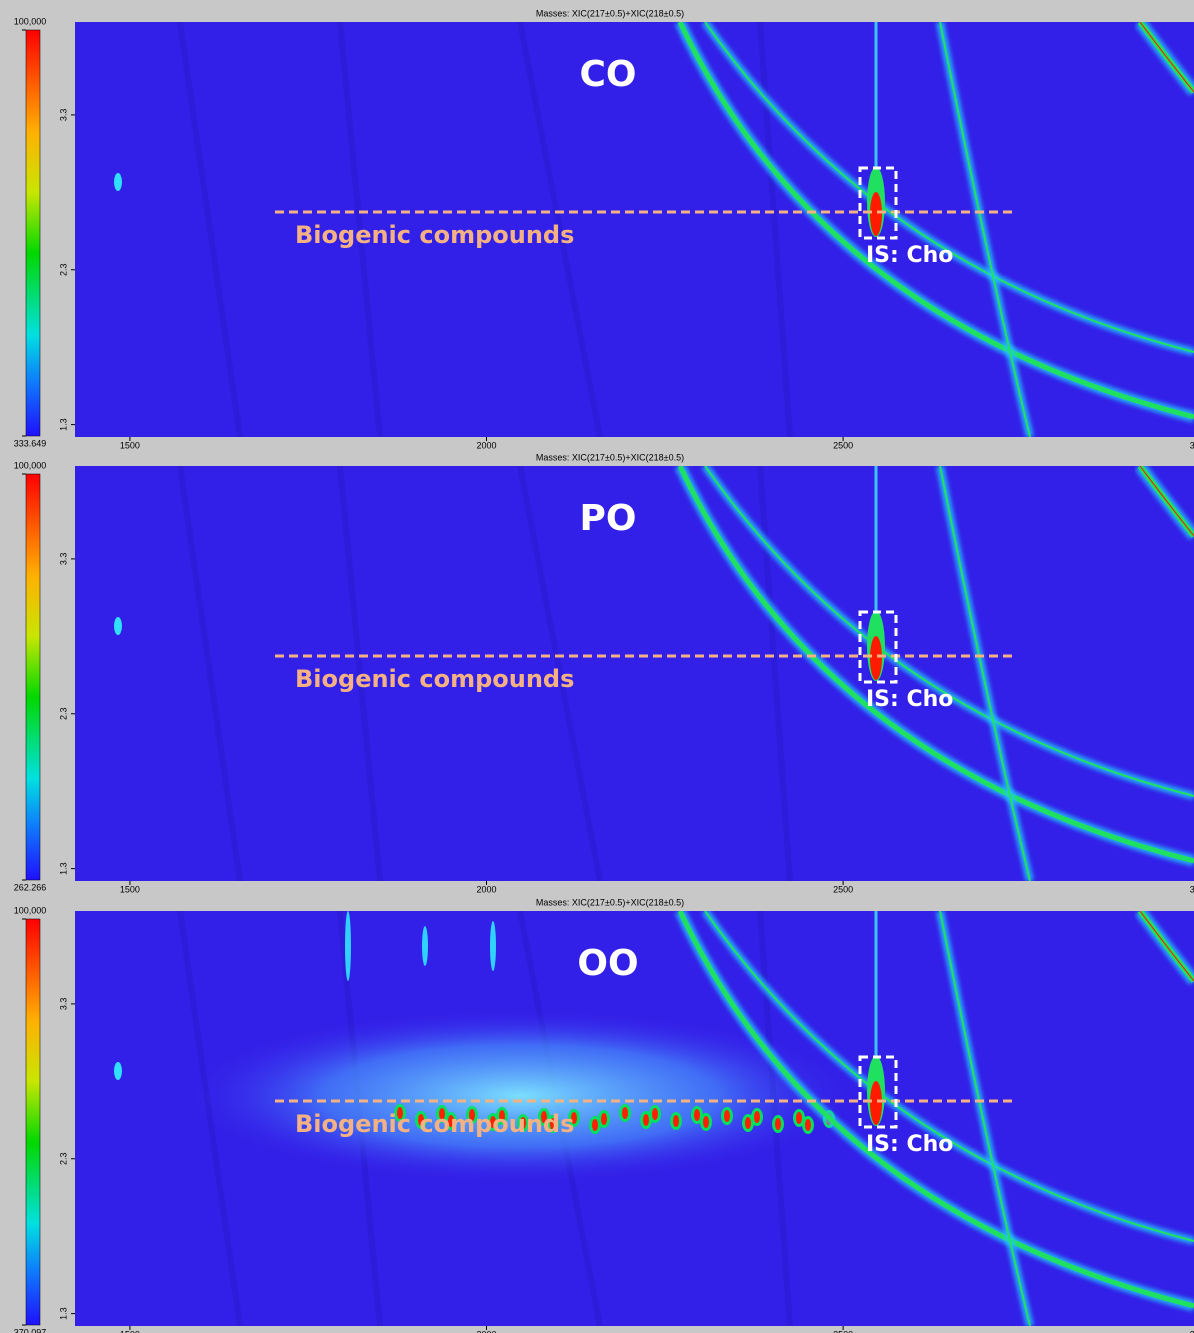  Describe the element at coordinates (520, 1096) in the screenshot. I see `cloud` at that location.